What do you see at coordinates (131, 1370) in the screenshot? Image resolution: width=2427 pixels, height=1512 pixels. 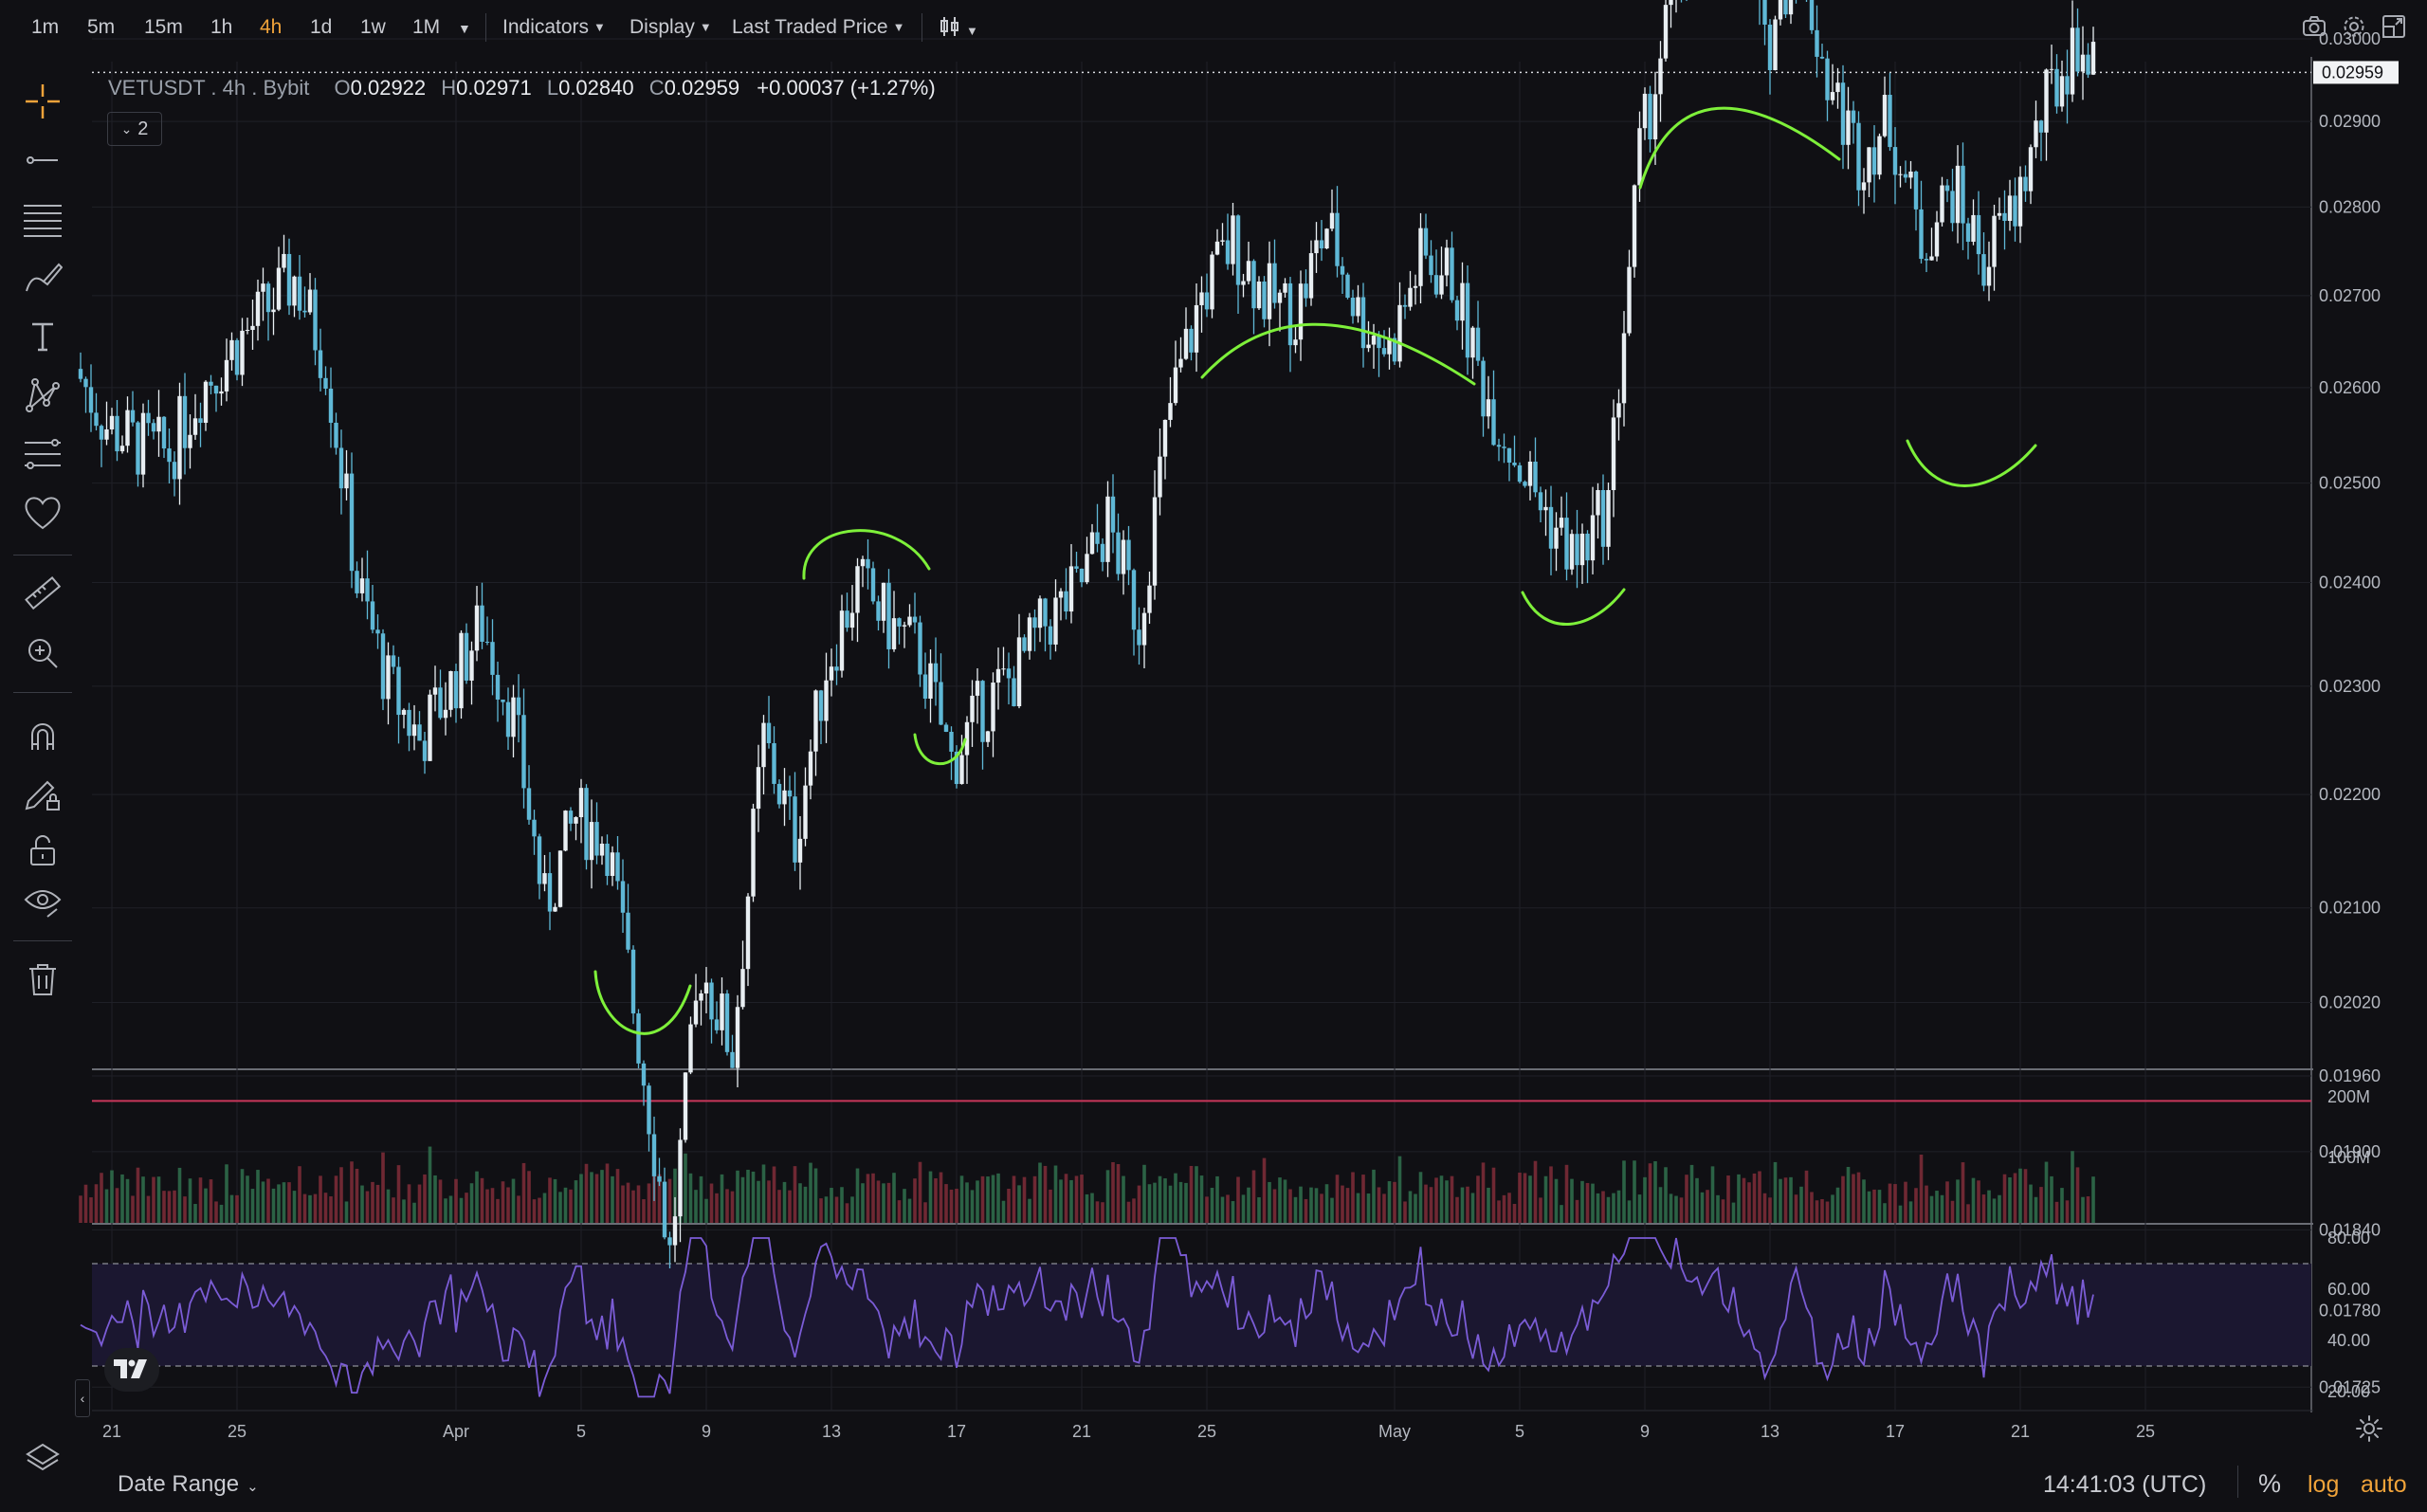 I see `tradingview-logo` at bounding box center [131, 1370].